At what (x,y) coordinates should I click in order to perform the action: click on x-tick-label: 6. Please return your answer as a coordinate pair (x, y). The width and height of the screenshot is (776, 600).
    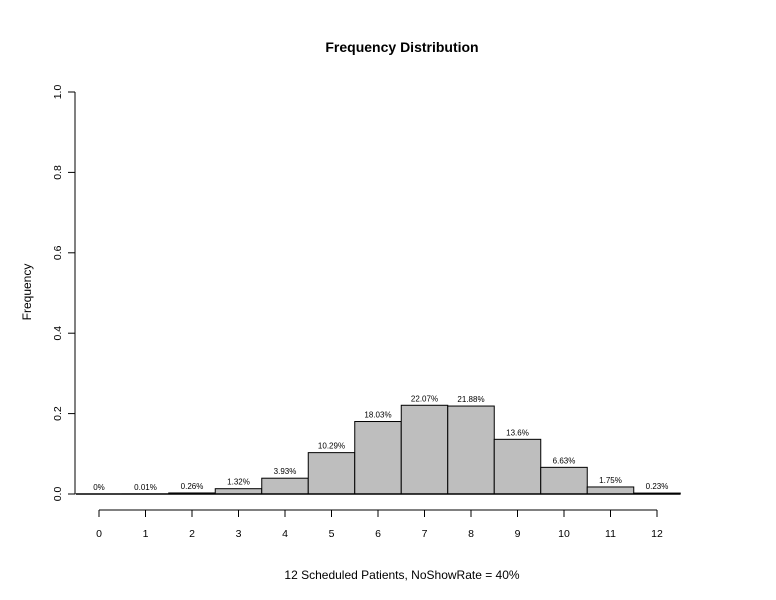
    Looking at the image, I should click on (378, 534).